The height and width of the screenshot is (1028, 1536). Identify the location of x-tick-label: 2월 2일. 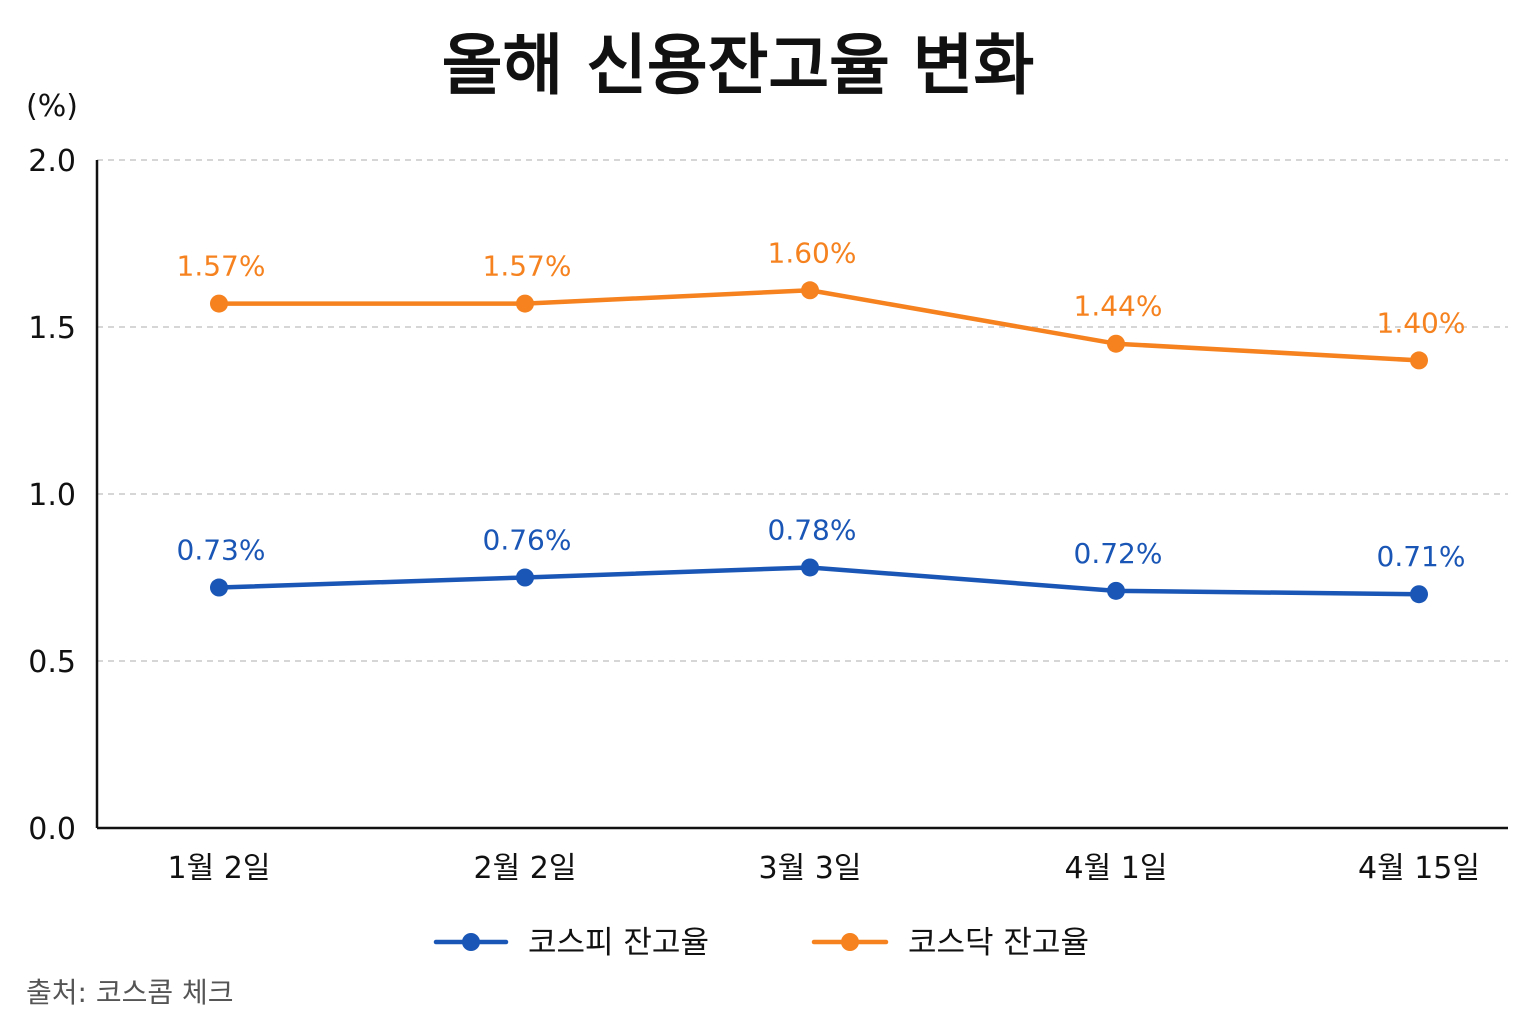
(525, 868).